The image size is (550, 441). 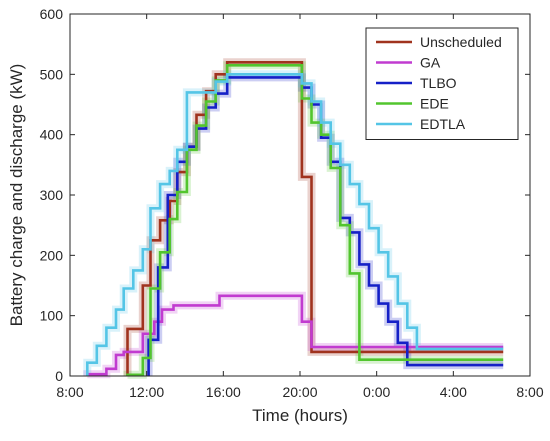 What do you see at coordinates (299, 392) in the screenshot?
I see `x-tick-label: 20:00` at bounding box center [299, 392].